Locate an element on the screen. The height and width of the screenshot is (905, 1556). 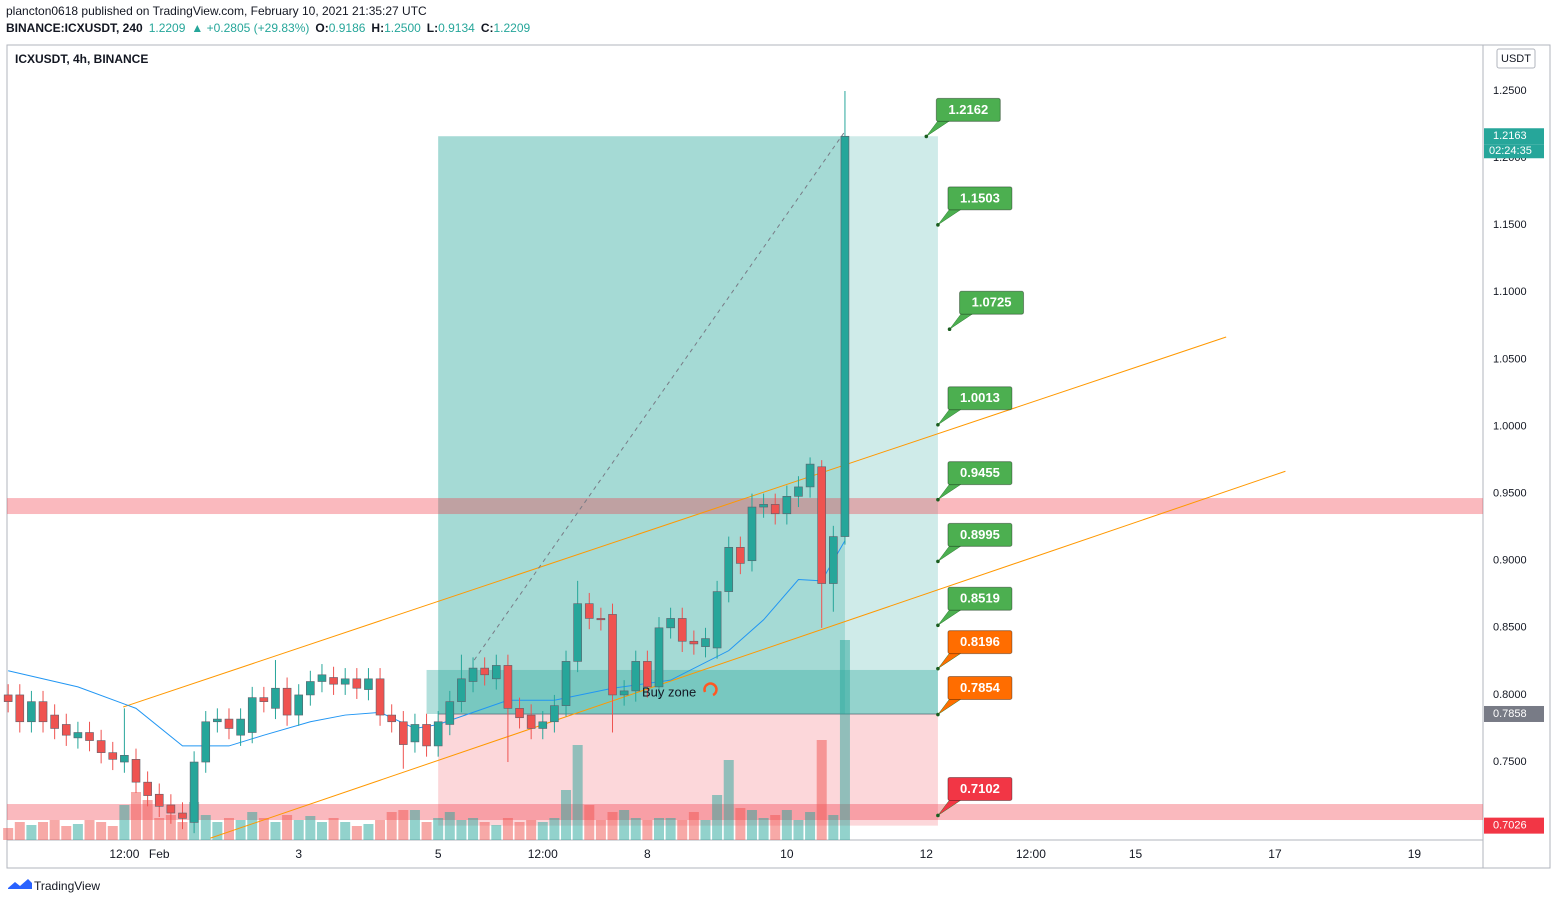
target-box is located at coordinates (980, 534).